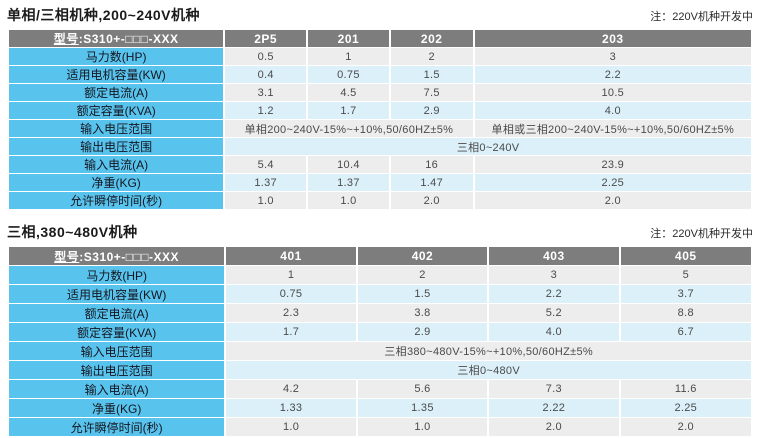 The image size is (759, 438). What do you see at coordinates (380, 14) in the screenshot?
I see `section-header-200v: 单相/三相机种,200~240V机种 注：220V机种开发中` at bounding box center [380, 14].